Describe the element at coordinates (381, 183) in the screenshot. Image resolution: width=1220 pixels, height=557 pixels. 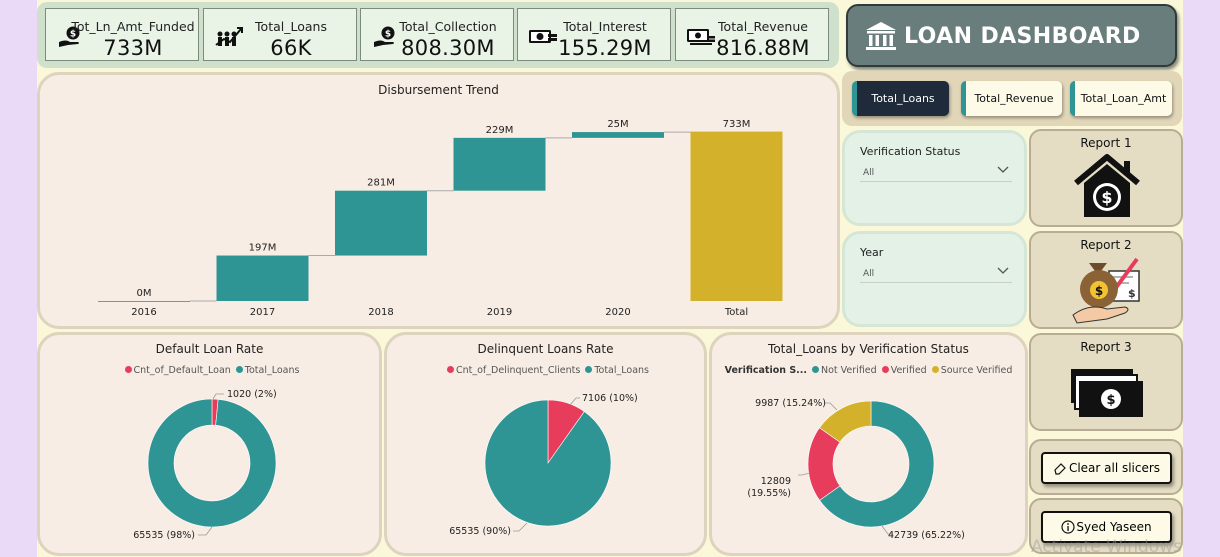
I see `data-label: 281M` at that location.